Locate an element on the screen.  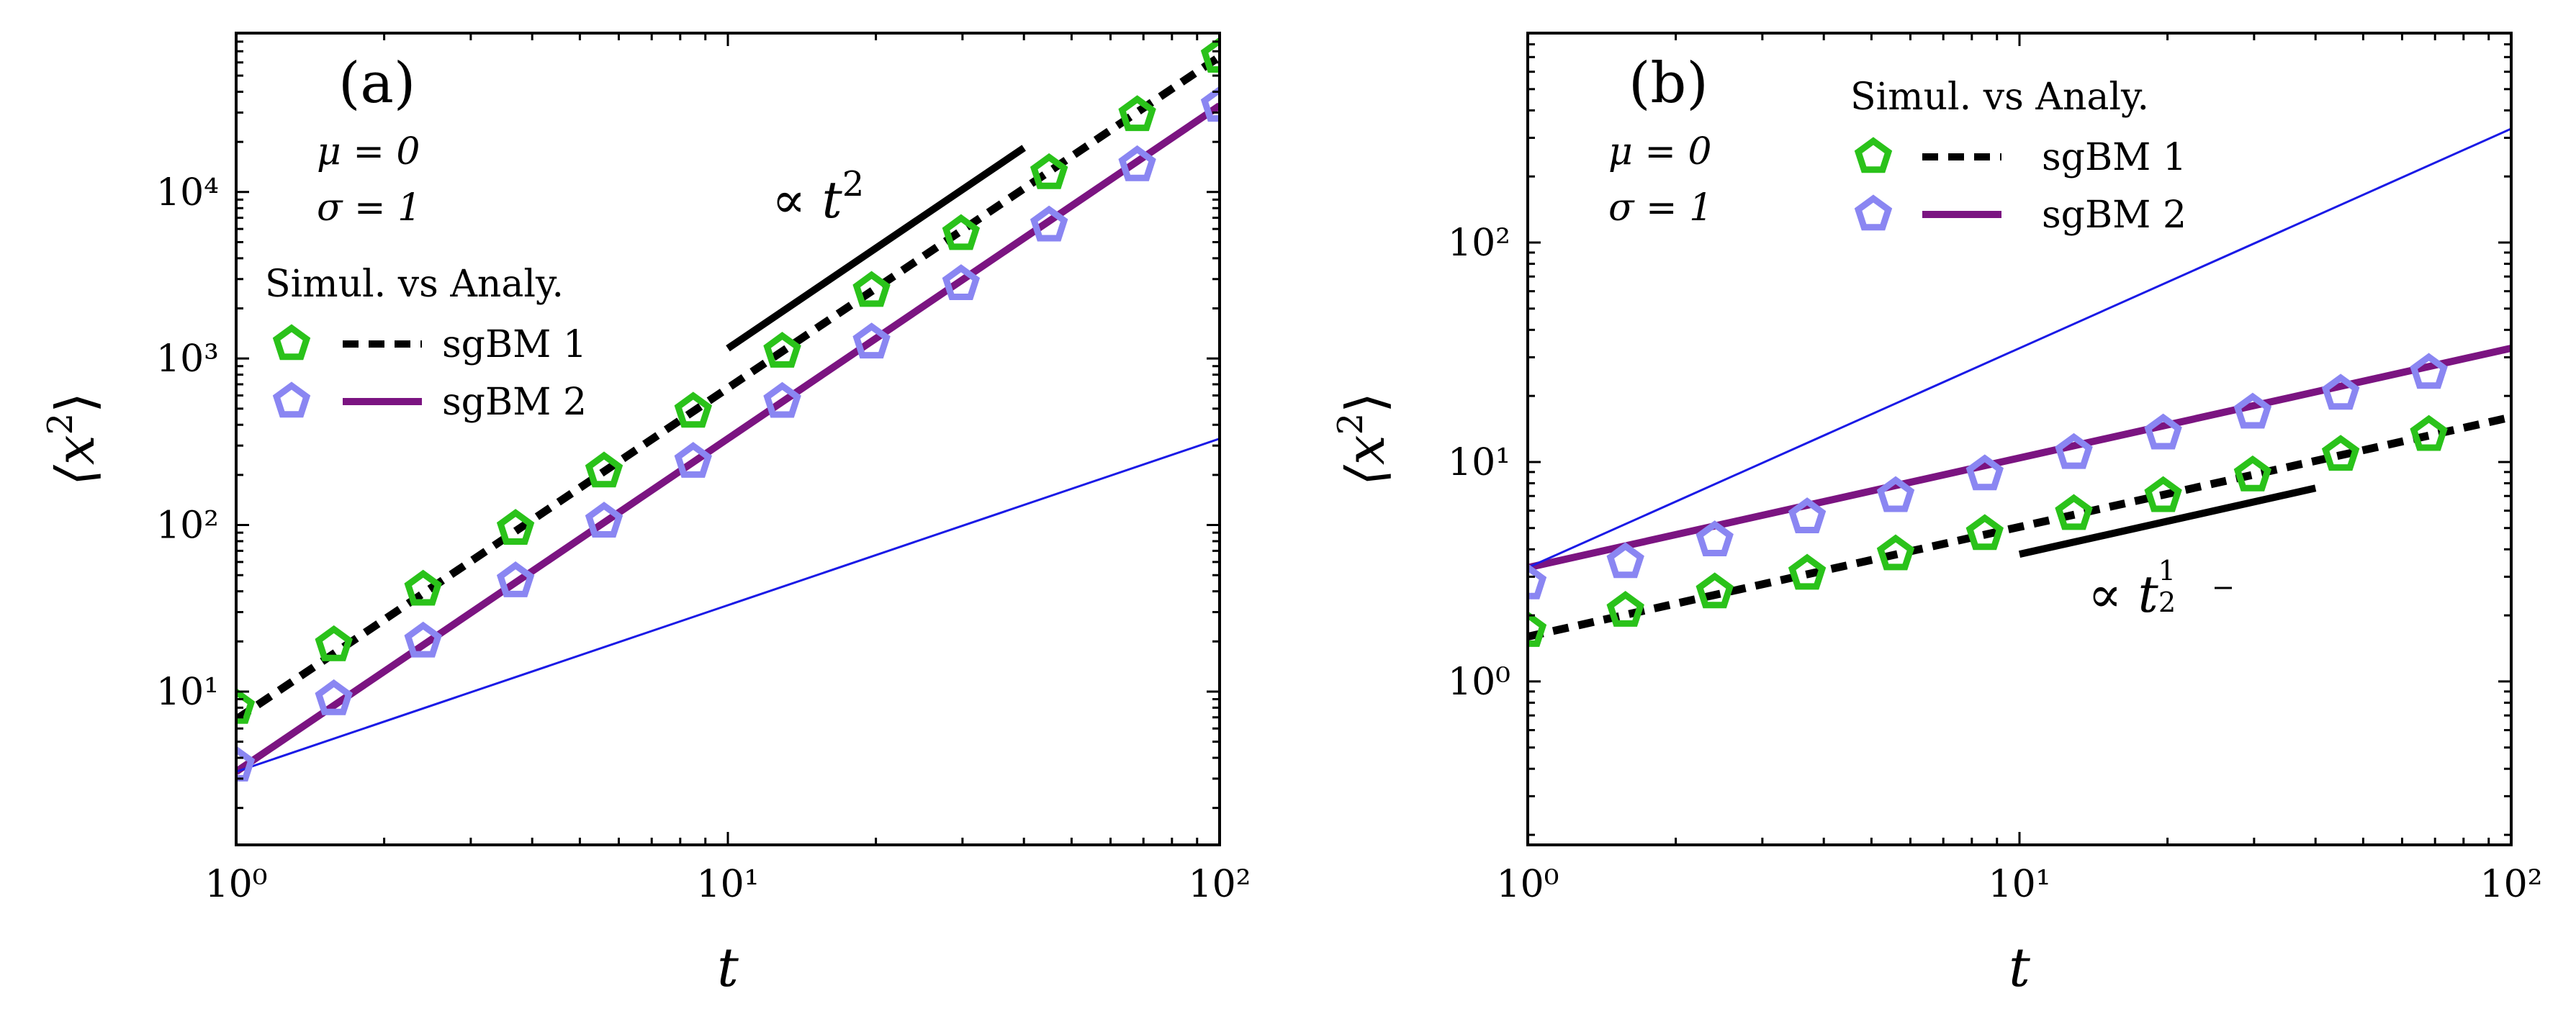
slope-label: ∝ t1 2 is located at coordinates (2132, 589).